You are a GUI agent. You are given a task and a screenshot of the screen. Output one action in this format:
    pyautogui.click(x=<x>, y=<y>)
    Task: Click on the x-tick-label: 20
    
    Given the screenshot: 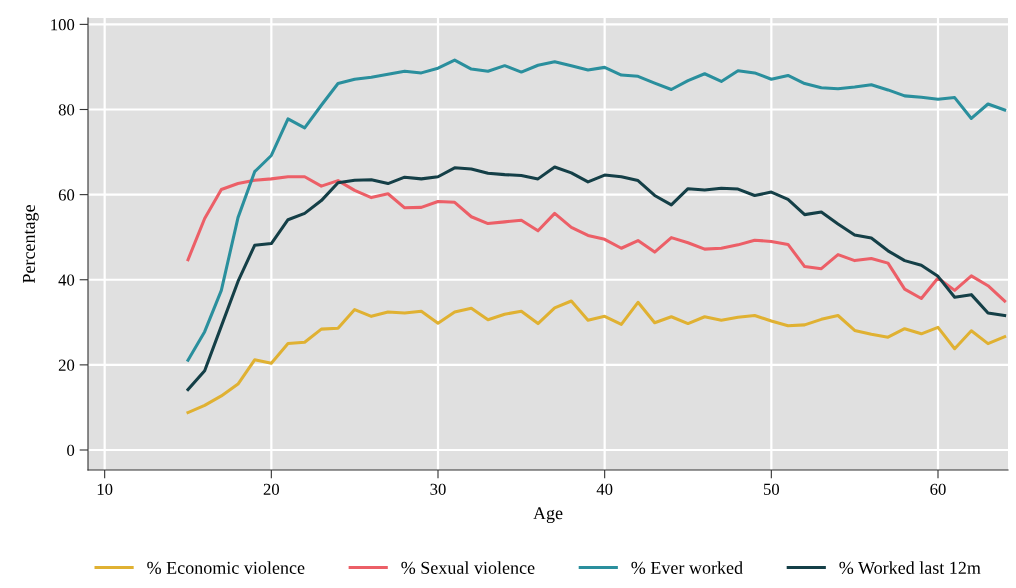 What is the action you would take?
    pyautogui.click(x=271, y=489)
    